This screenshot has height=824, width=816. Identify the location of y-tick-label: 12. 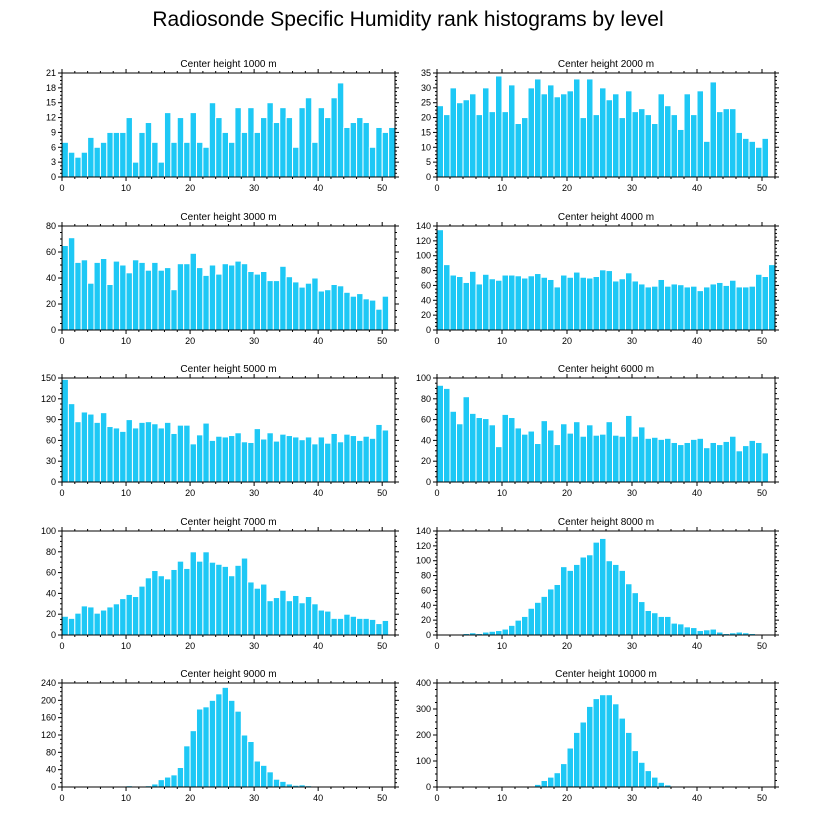
(51, 118).